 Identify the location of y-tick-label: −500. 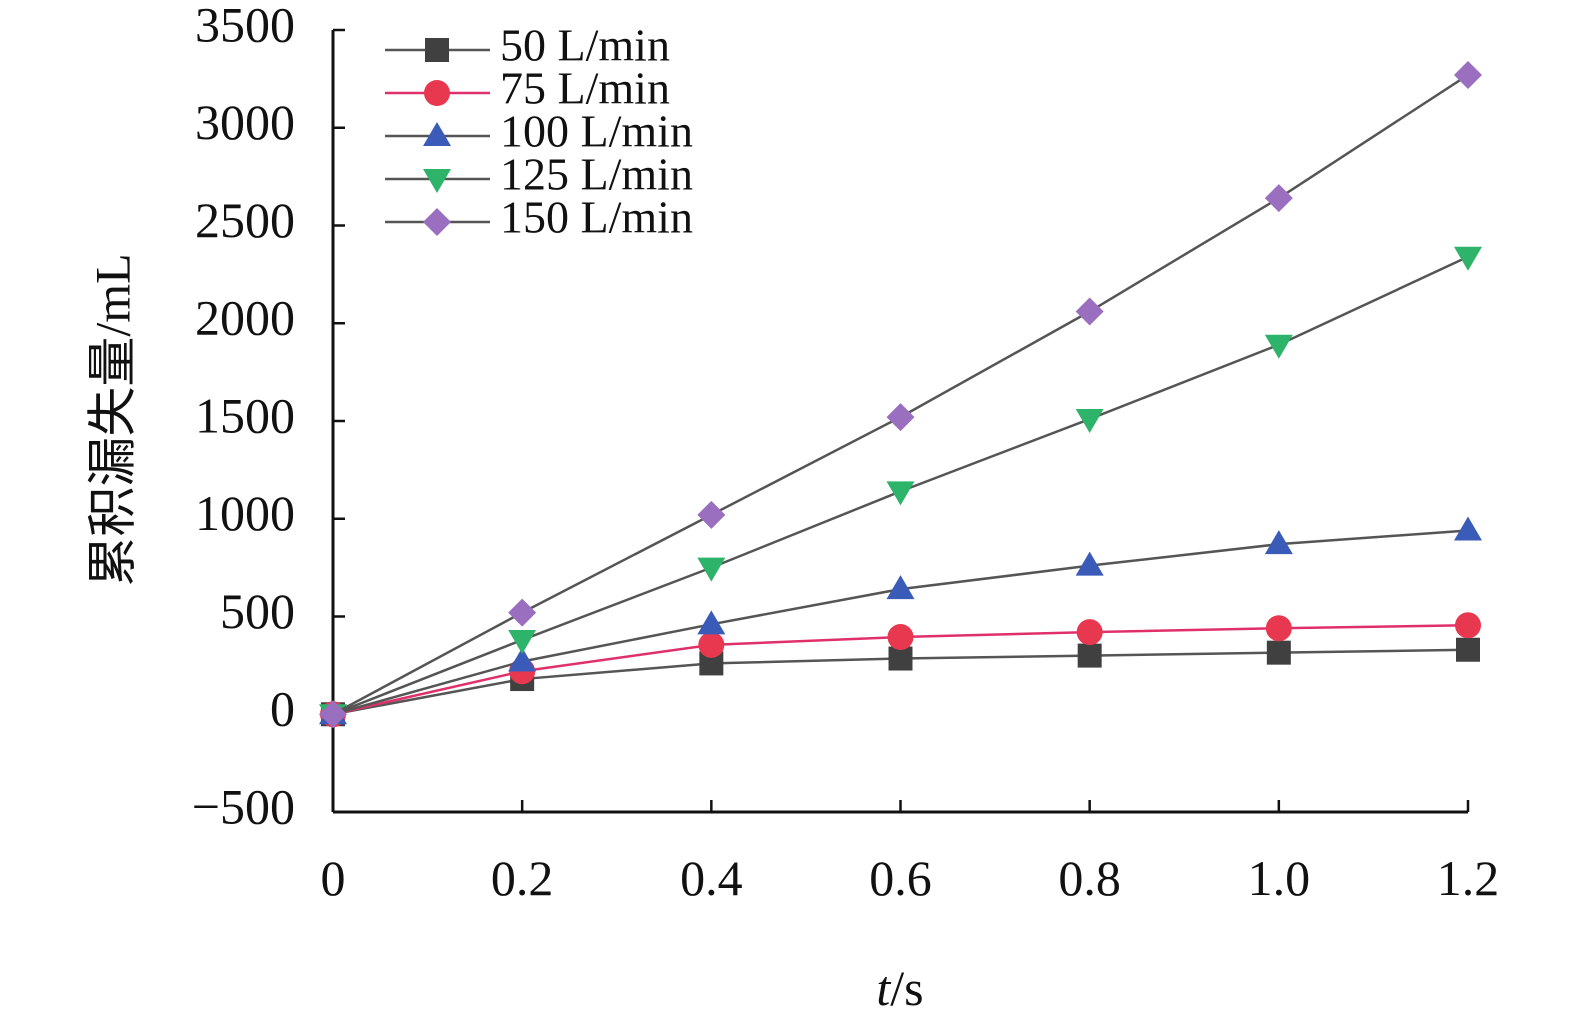
(243, 806).